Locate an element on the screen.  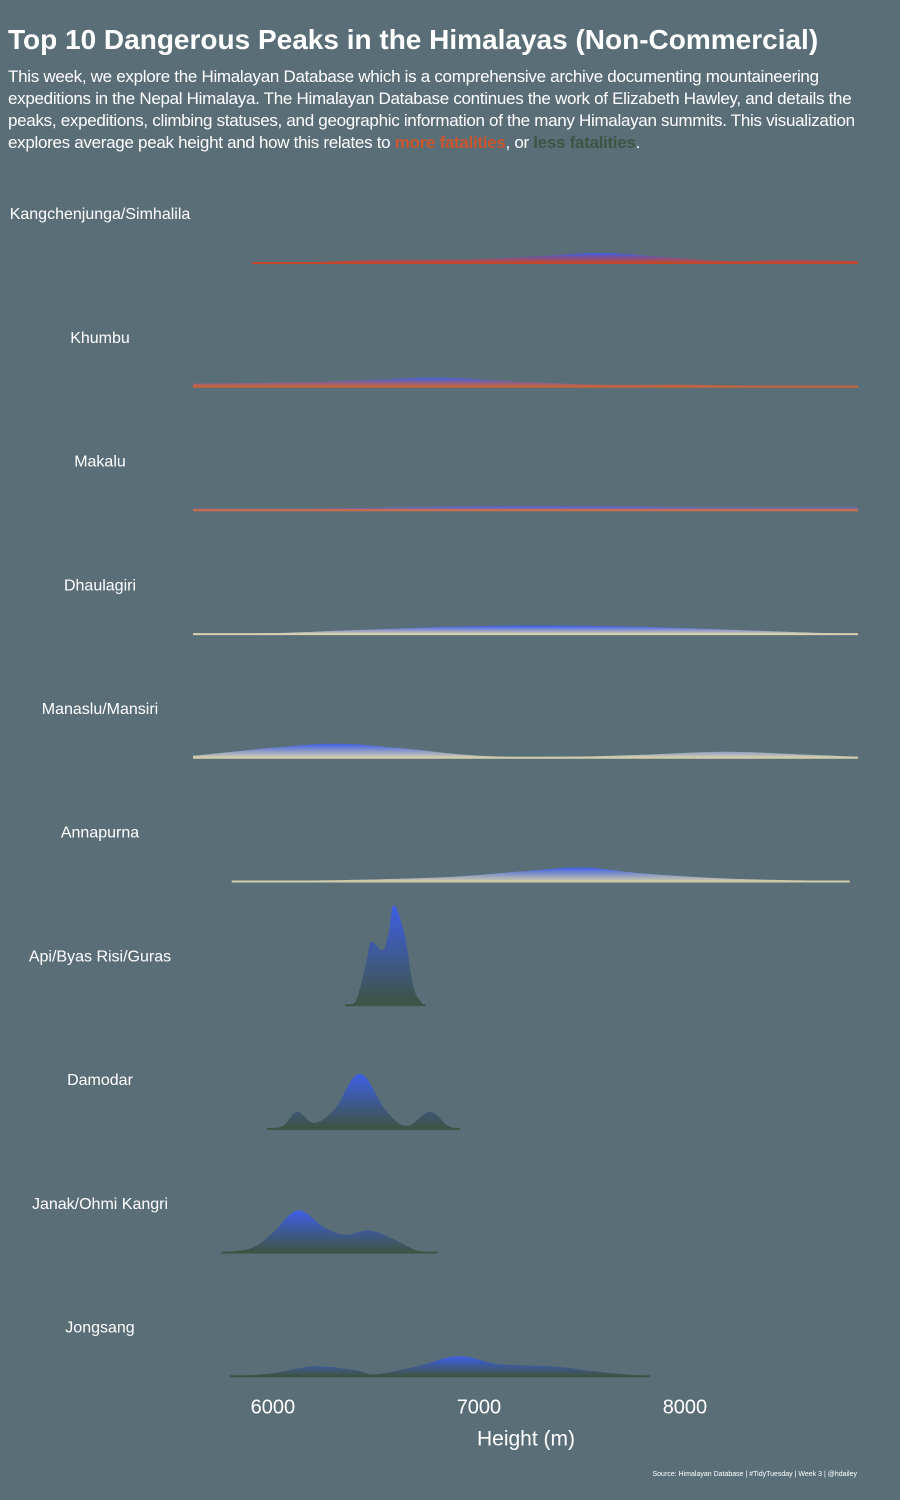
ridge-label: Jongsang is located at coordinates (99, 1328).